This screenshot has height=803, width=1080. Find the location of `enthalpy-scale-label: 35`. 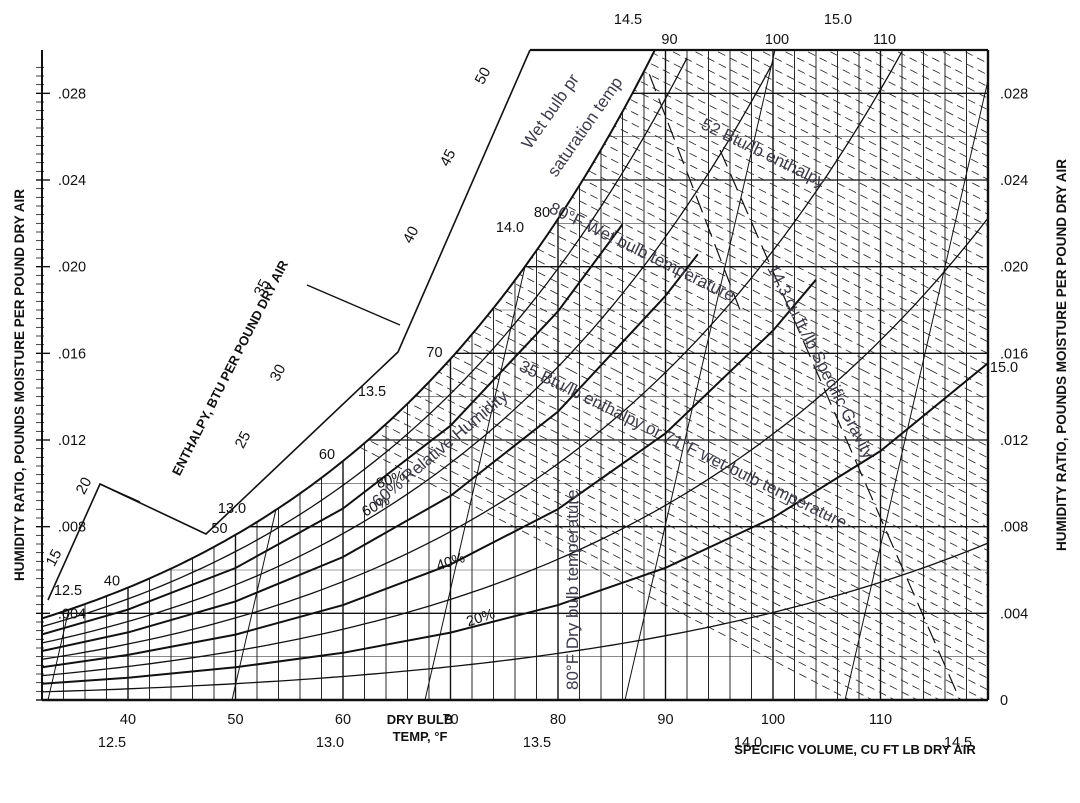

enthalpy-scale-label: 35 is located at coordinates (262, 288).